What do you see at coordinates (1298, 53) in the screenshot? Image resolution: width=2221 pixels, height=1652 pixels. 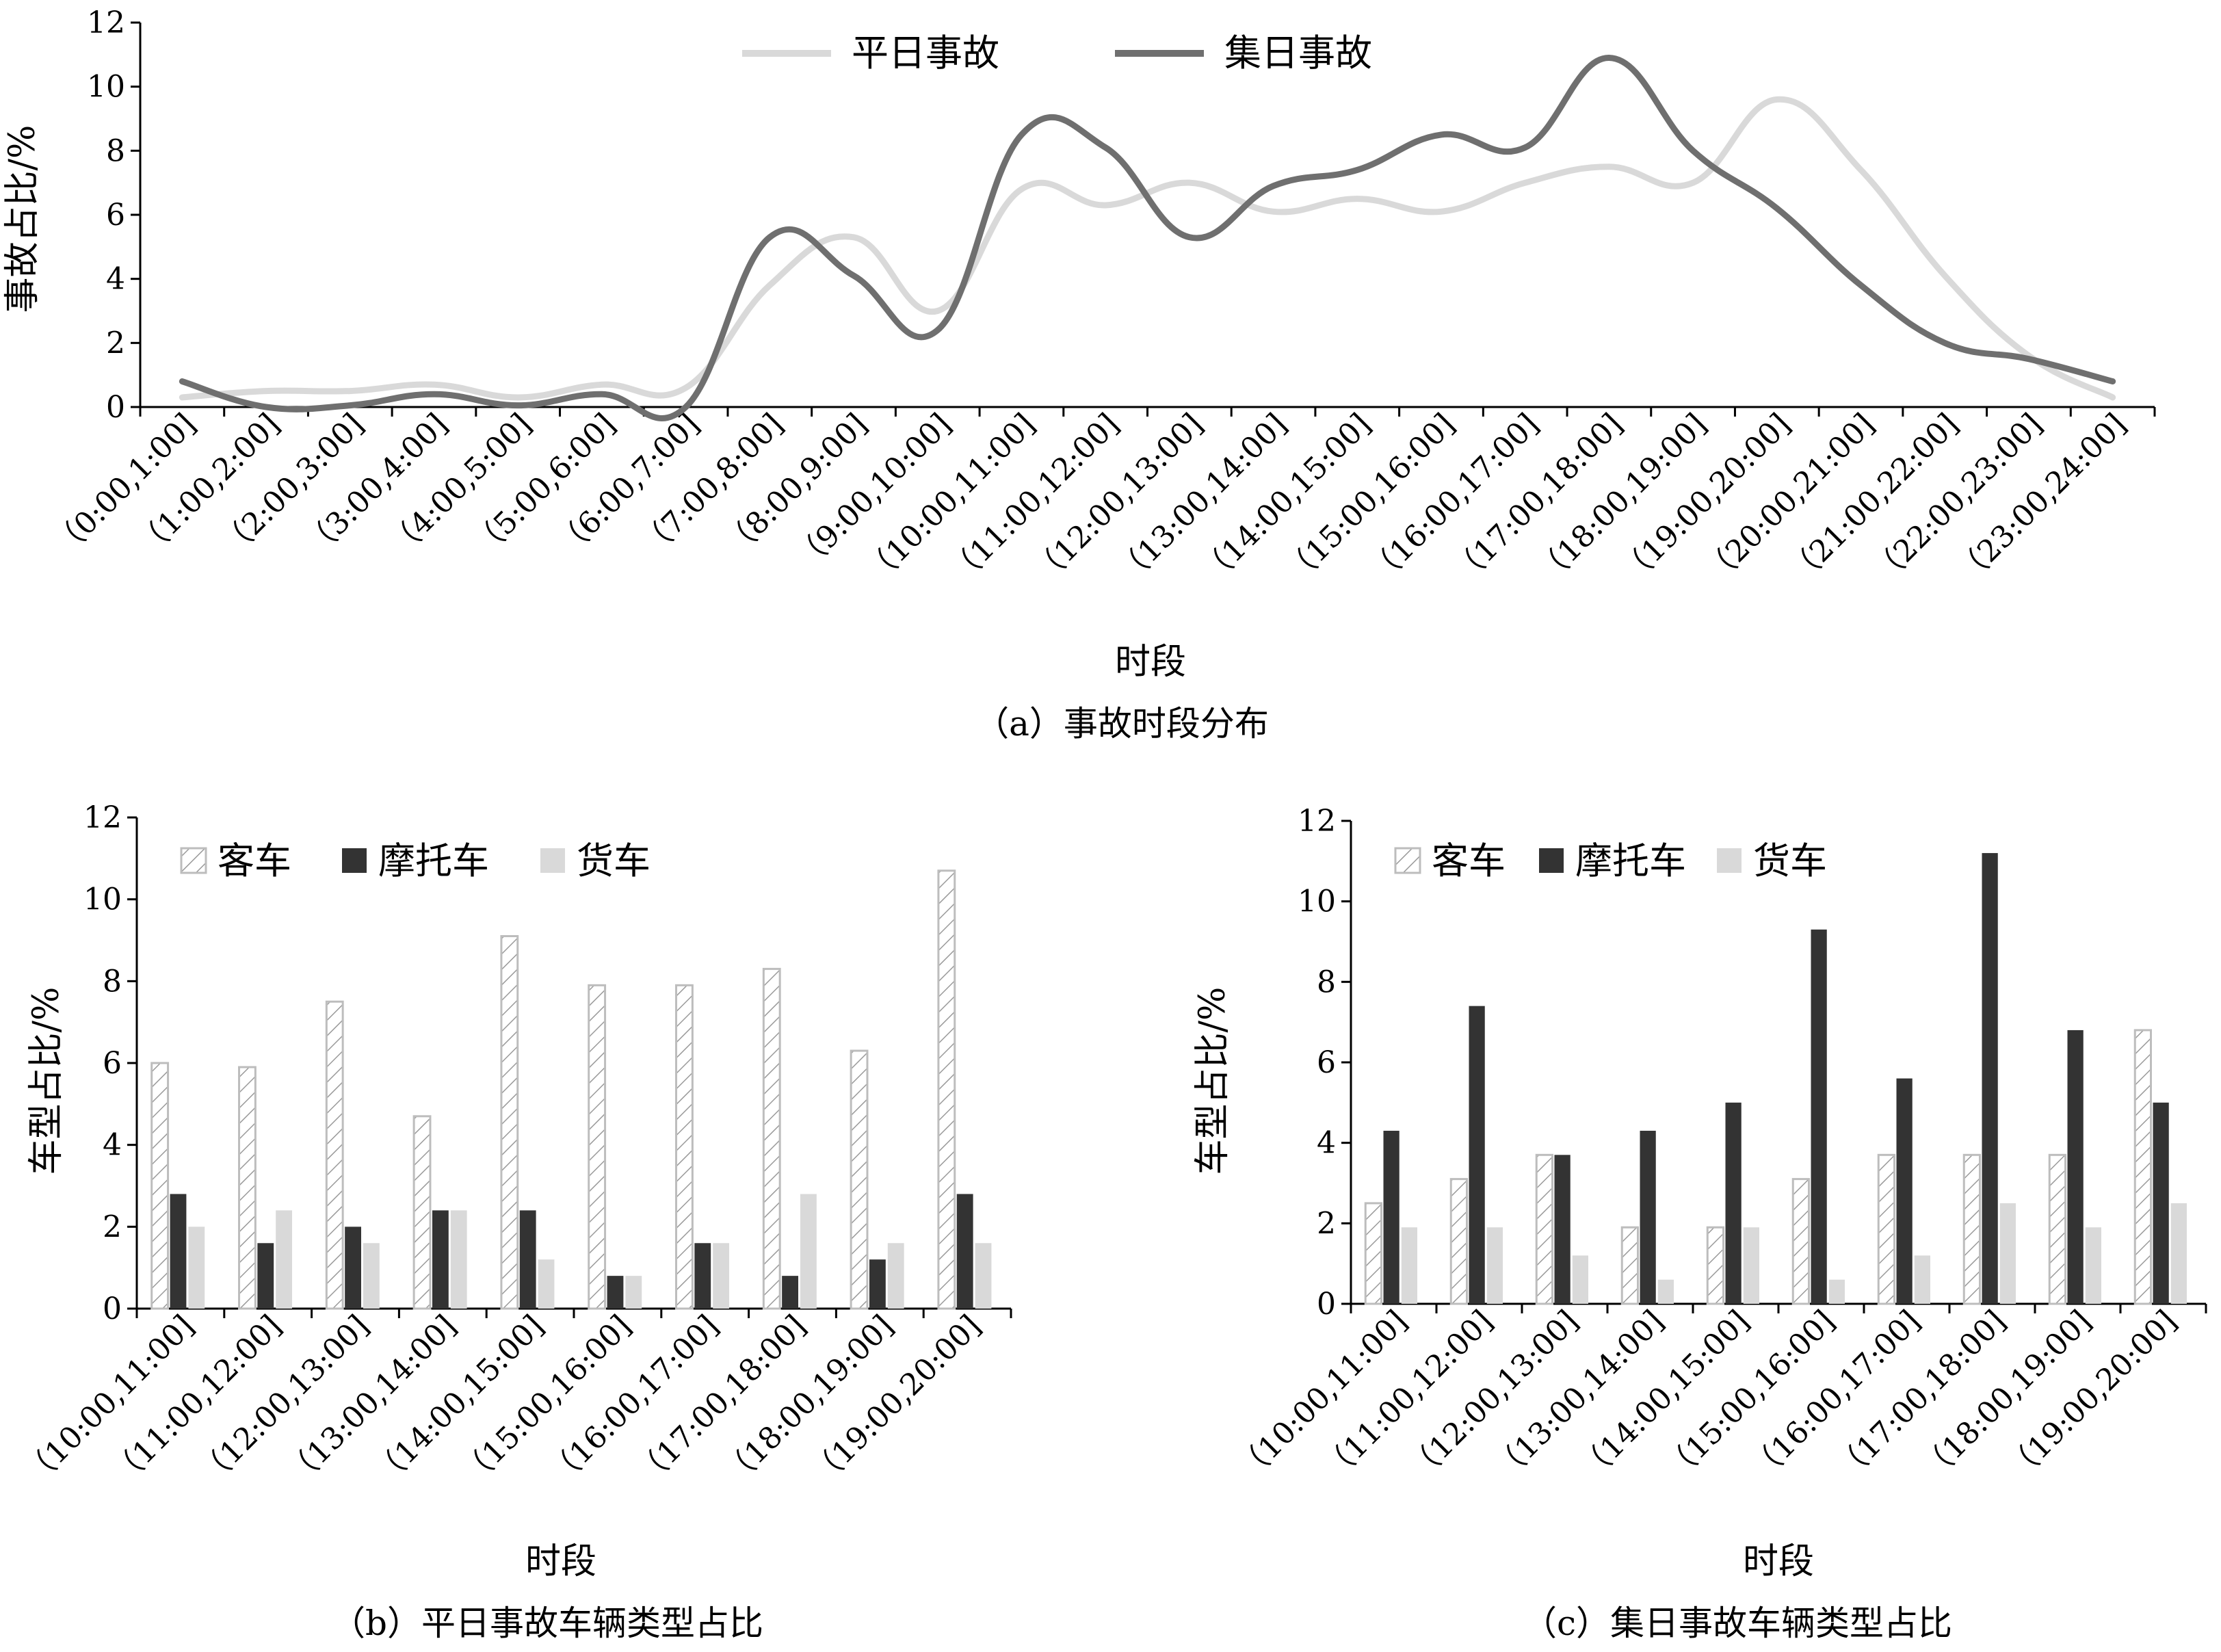 I see `legend-label-holiday: 集日事故` at bounding box center [1298, 53].